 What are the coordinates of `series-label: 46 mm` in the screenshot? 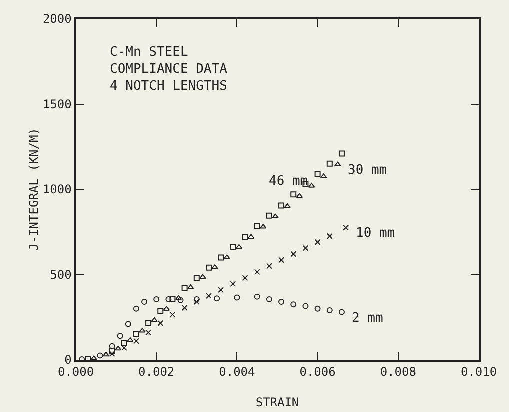 It's located at (288, 181).